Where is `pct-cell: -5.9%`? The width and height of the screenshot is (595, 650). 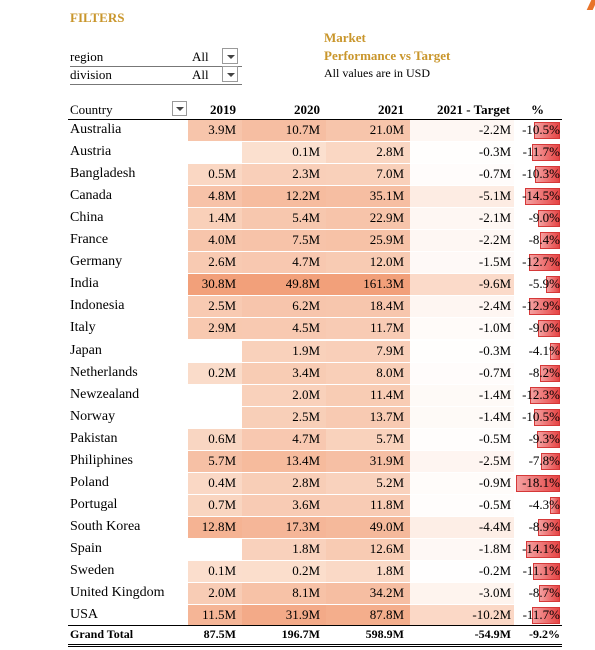 pct-cell: -5.9% is located at coordinates (538, 284).